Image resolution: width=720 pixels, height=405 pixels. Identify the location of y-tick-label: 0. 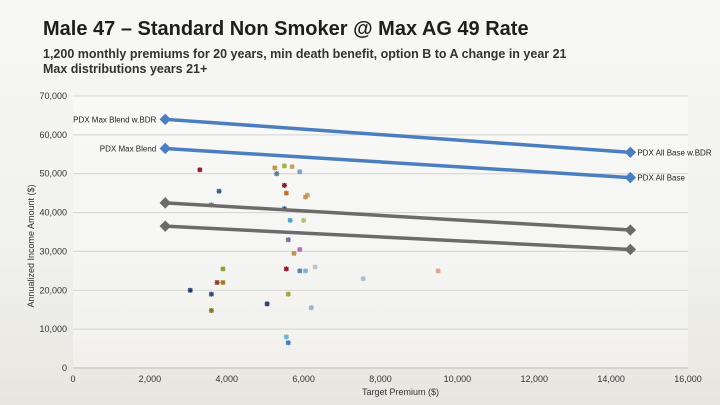
(64, 368).